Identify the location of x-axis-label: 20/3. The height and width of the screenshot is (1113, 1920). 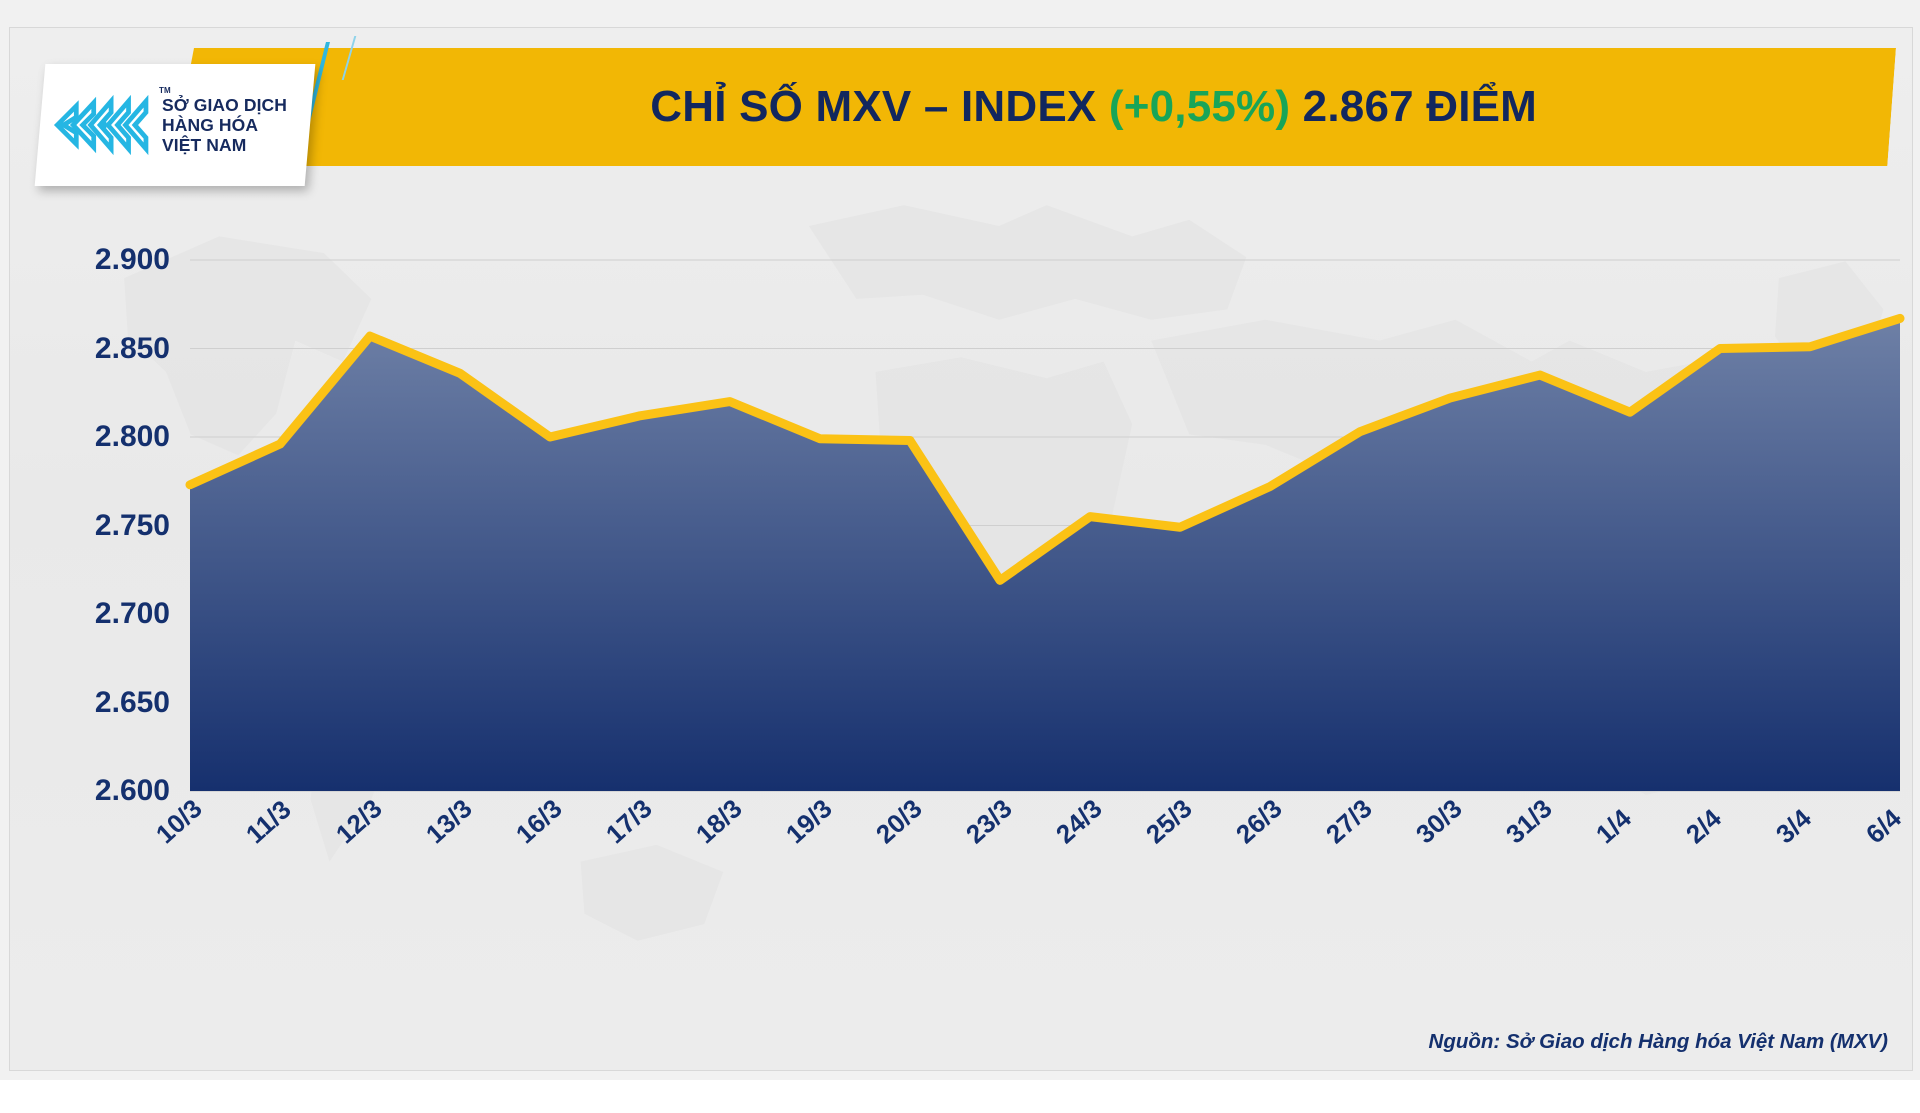
(899, 821).